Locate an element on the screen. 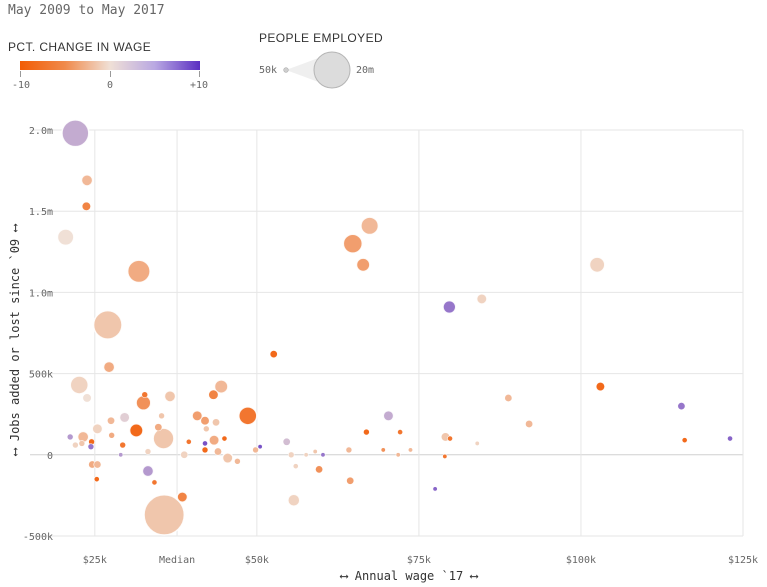 The height and width of the screenshot is (587, 767). y-axis-title: ⟷ Jobs added or lost since `09 ⟷ is located at coordinates (15, 340).